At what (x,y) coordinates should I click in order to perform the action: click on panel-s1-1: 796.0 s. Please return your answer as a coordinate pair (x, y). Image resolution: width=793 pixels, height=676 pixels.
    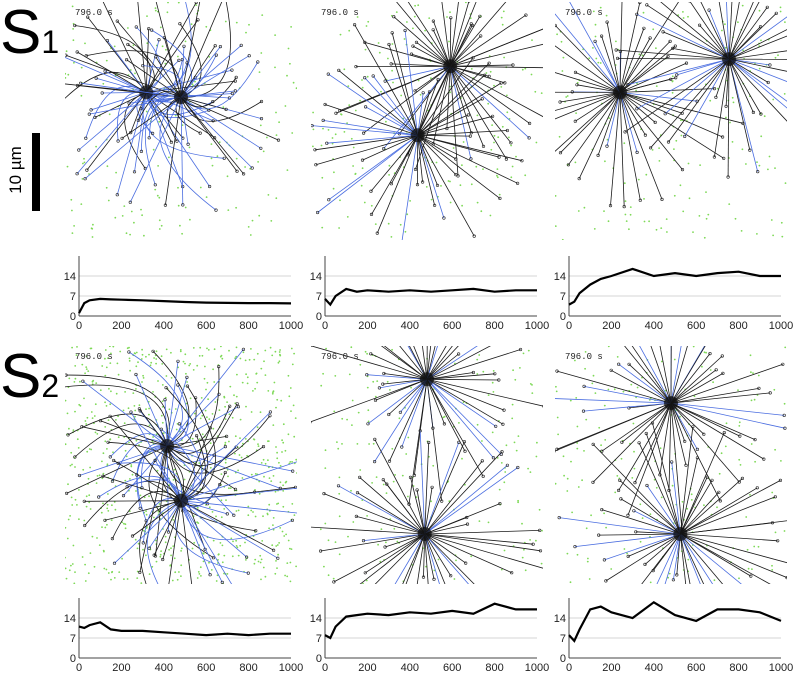
    Looking at the image, I should click on (181, 121).